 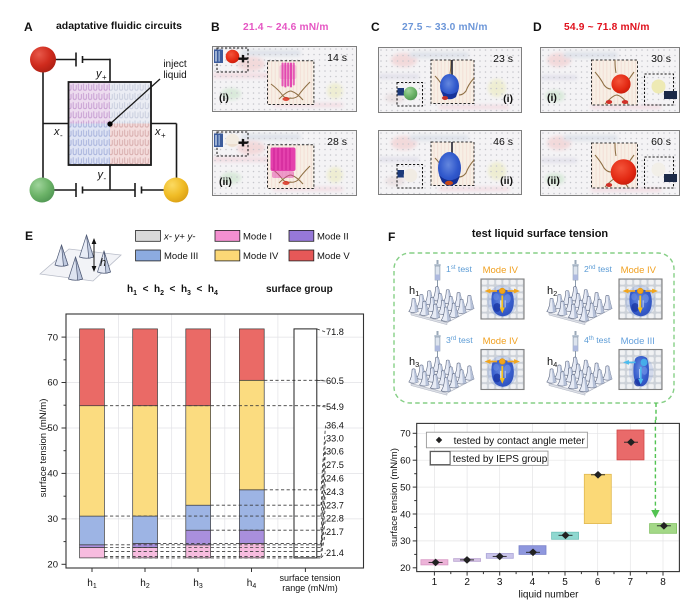 What do you see at coordinates (103, 263) in the screenshot?
I see `svg-text: h` at bounding box center [103, 263].